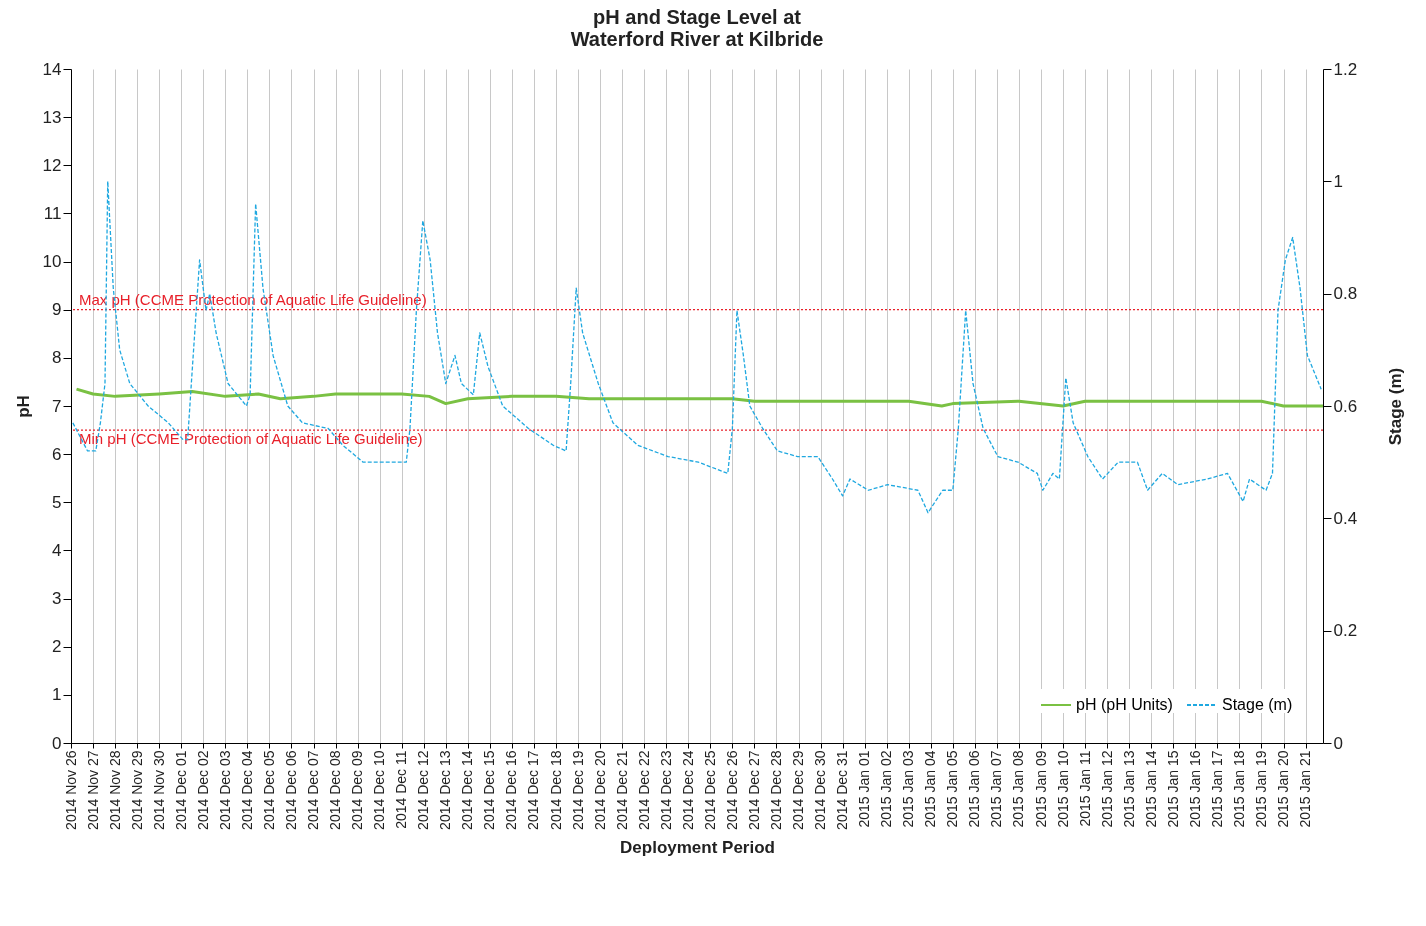 The height and width of the screenshot is (926, 1426). What do you see at coordinates (1124, 704) in the screenshot?
I see `legend-label: pH (pH Units)` at bounding box center [1124, 704].